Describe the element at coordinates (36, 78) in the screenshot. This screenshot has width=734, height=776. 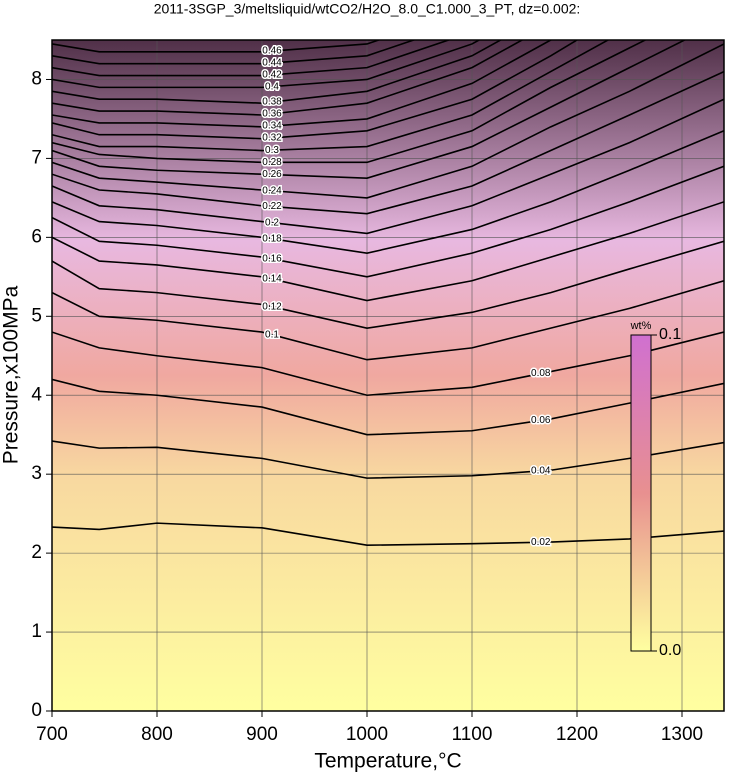
I see `y-tick-label: 8` at that location.